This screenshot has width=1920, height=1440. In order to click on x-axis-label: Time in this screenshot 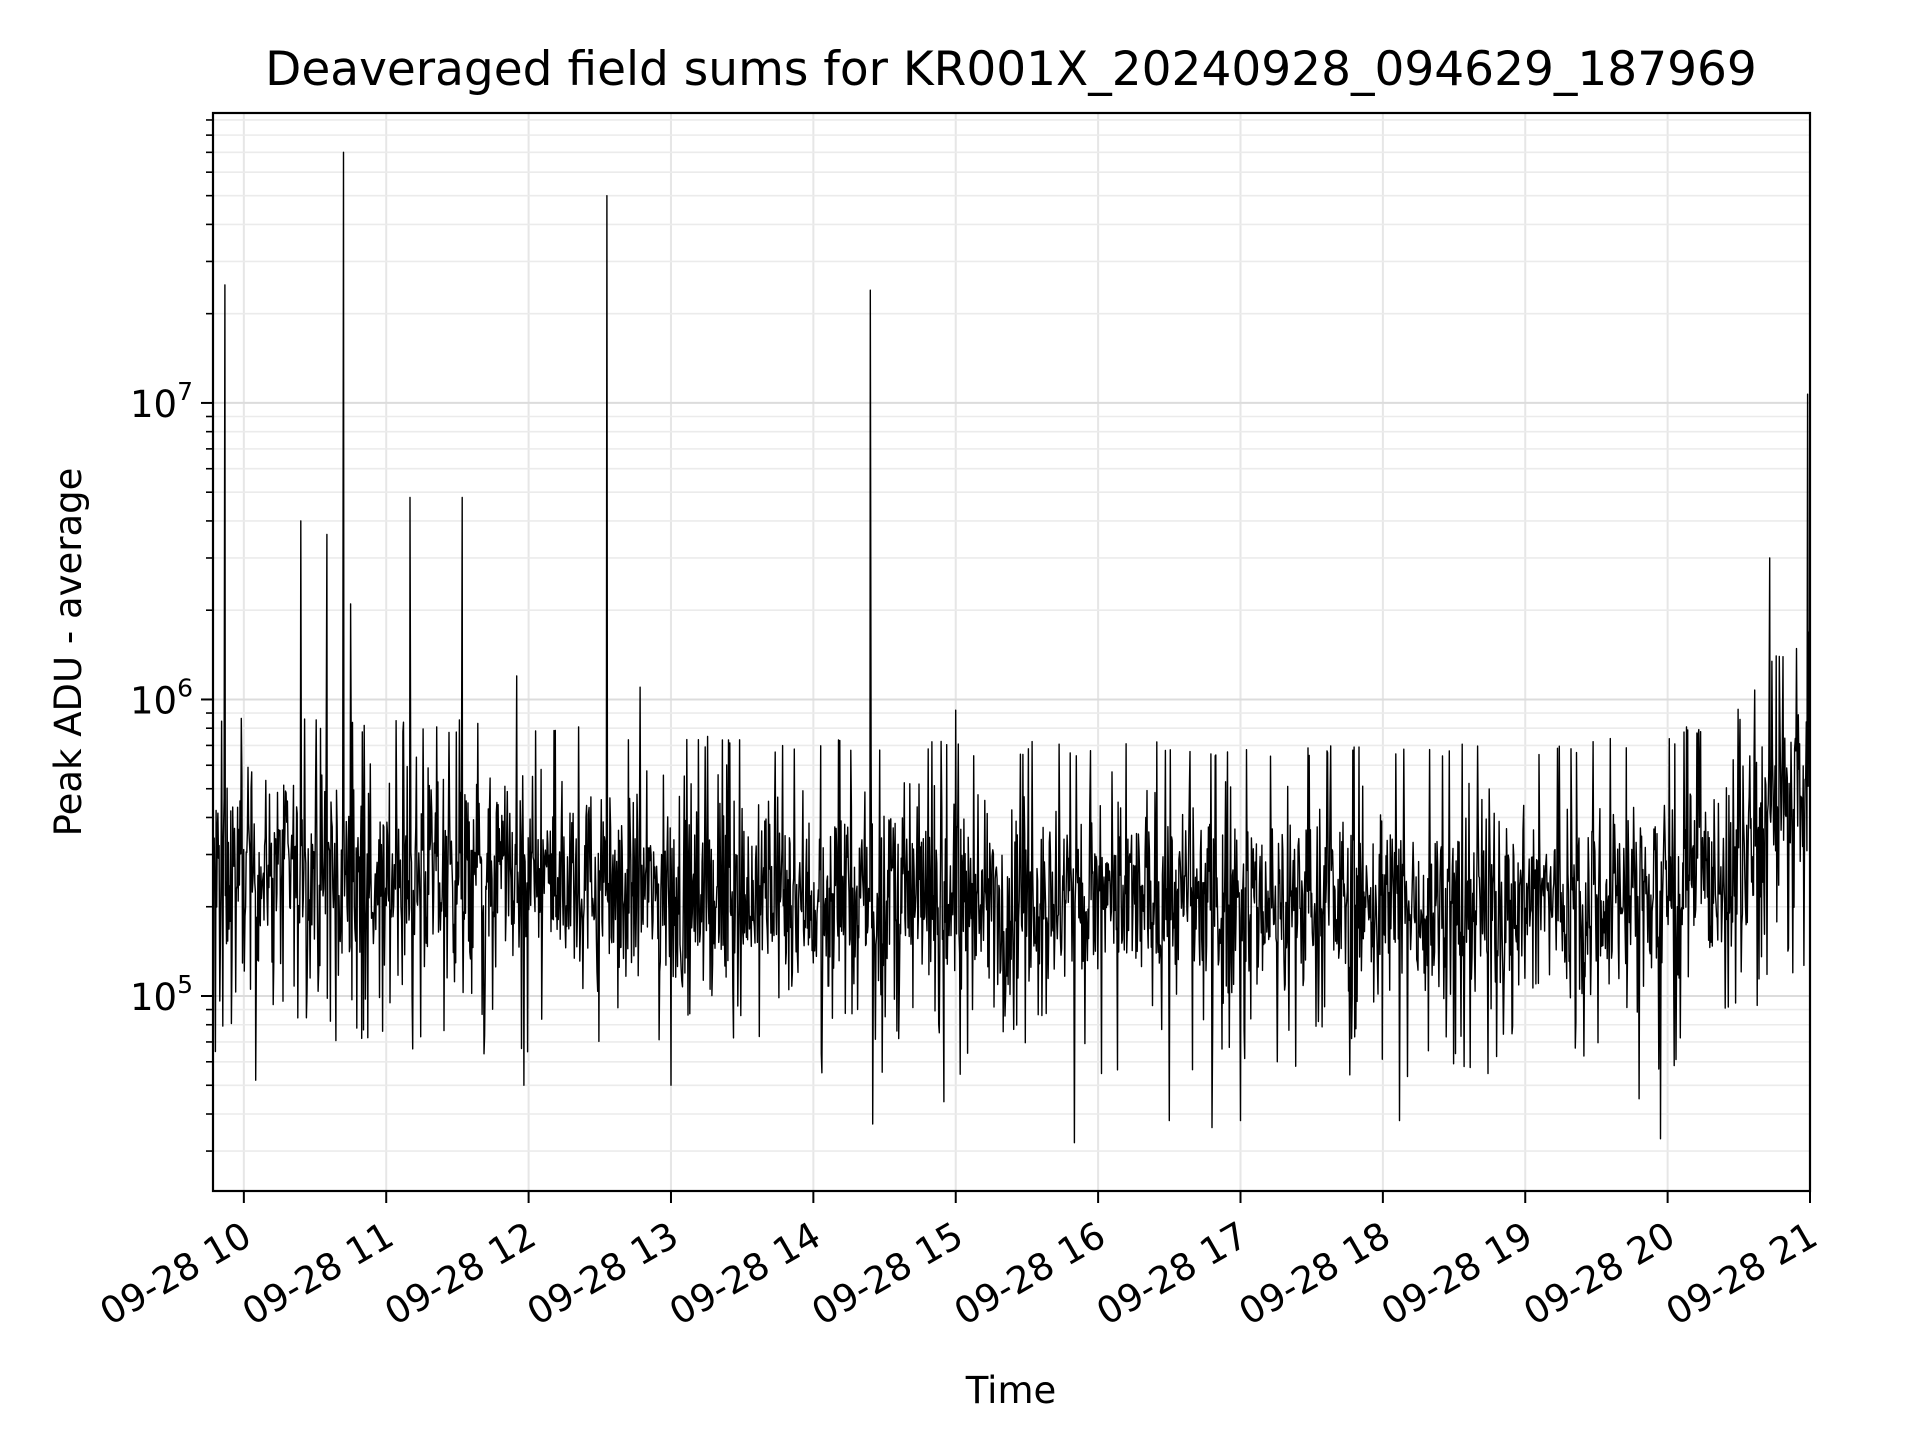, I will do `click(1011, 1390)`.